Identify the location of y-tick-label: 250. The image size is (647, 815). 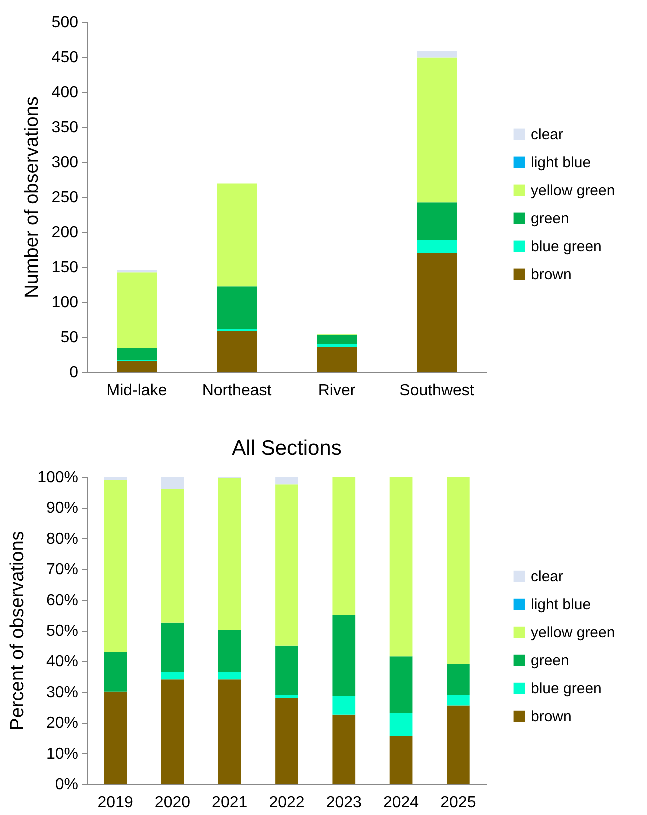
(65, 198).